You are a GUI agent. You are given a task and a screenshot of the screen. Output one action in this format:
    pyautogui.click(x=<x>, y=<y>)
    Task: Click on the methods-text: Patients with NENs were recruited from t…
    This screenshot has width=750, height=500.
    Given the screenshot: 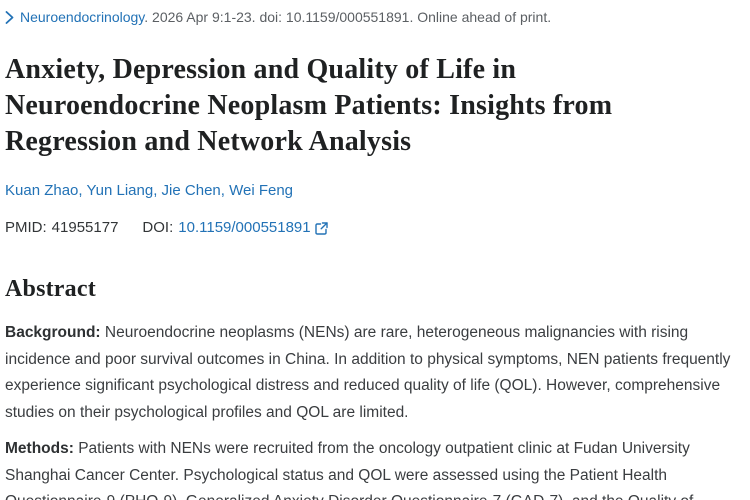 What is the action you would take?
    pyautogui.click(x=349, y=470)
    